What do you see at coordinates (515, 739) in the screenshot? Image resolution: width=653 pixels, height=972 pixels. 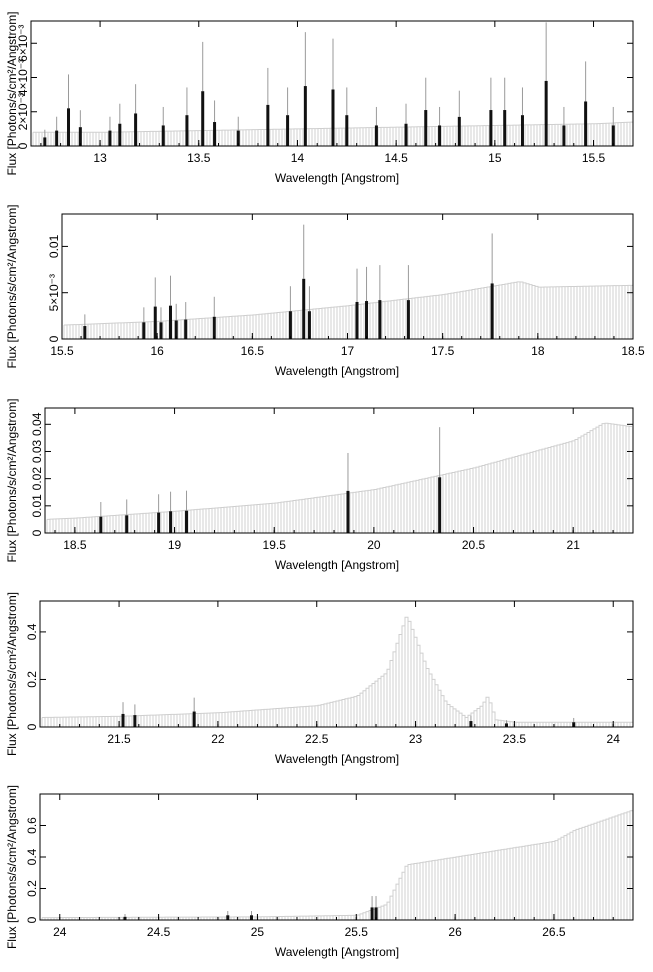 I see `x-tick-label: 23.5` at bounding box center [515, 739].